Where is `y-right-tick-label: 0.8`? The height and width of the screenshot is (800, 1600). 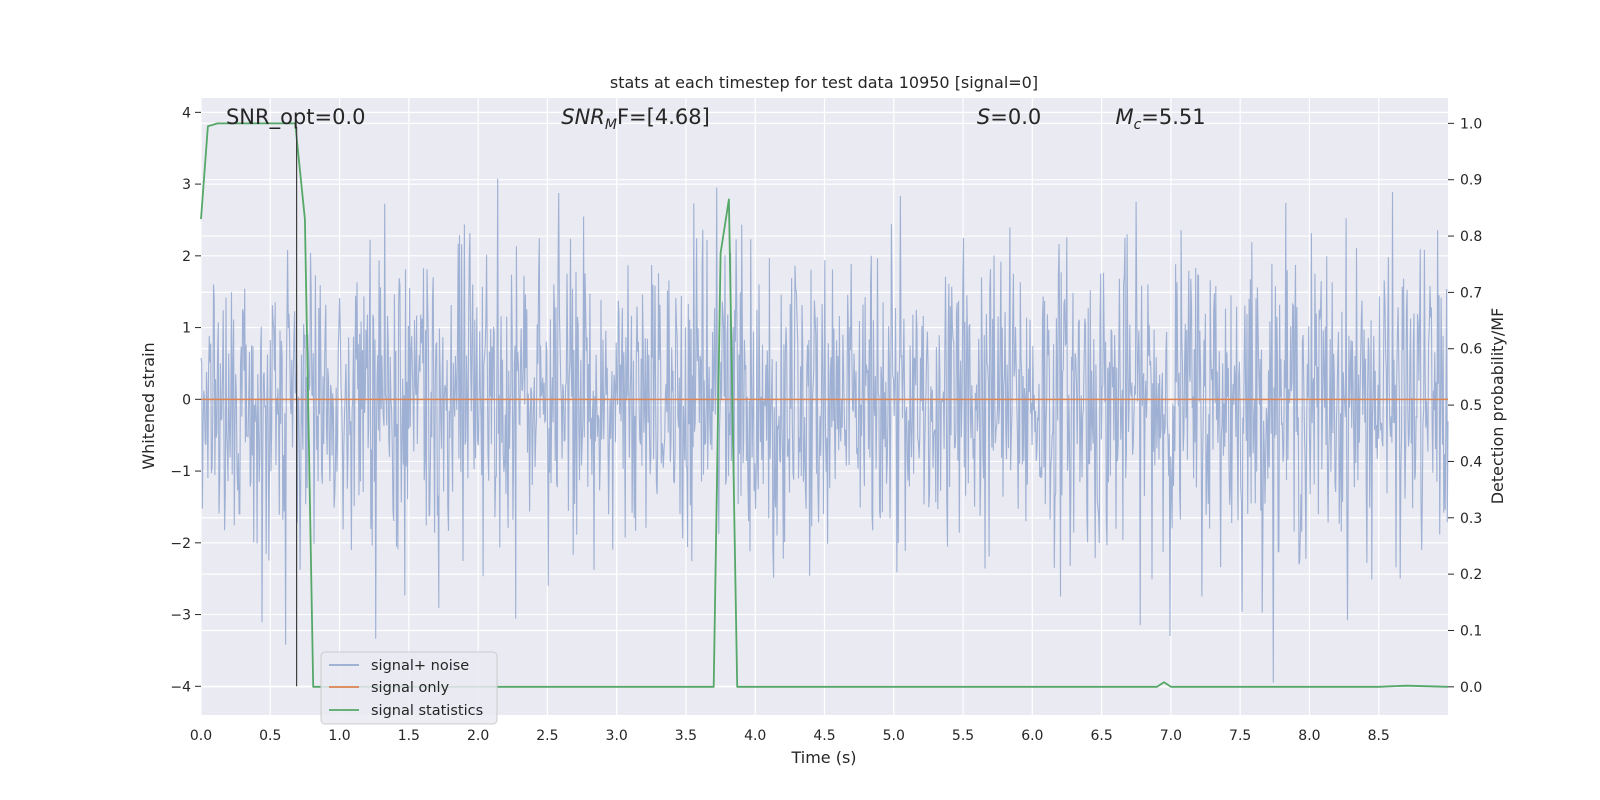
y-right-tick-label: 0.8 is located at coordinates (1471, 237).